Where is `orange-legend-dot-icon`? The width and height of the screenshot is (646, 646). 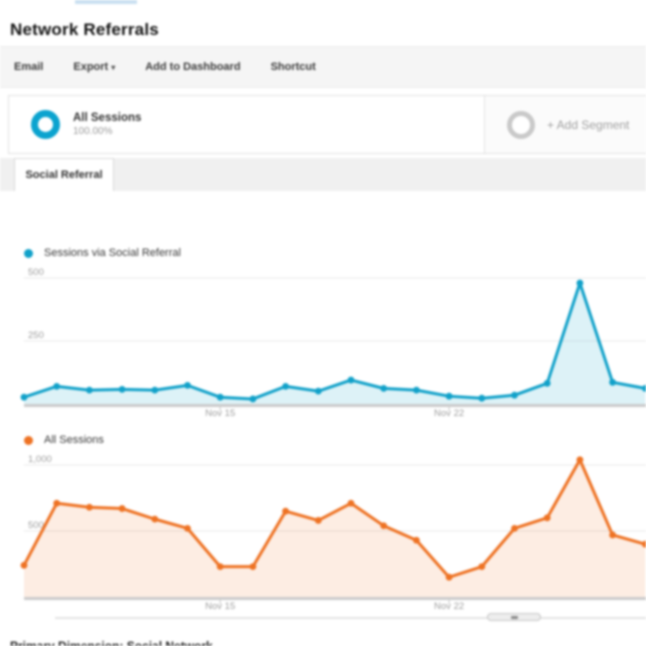 orange-legend-dot-icon is located at coordinates (28, 440).